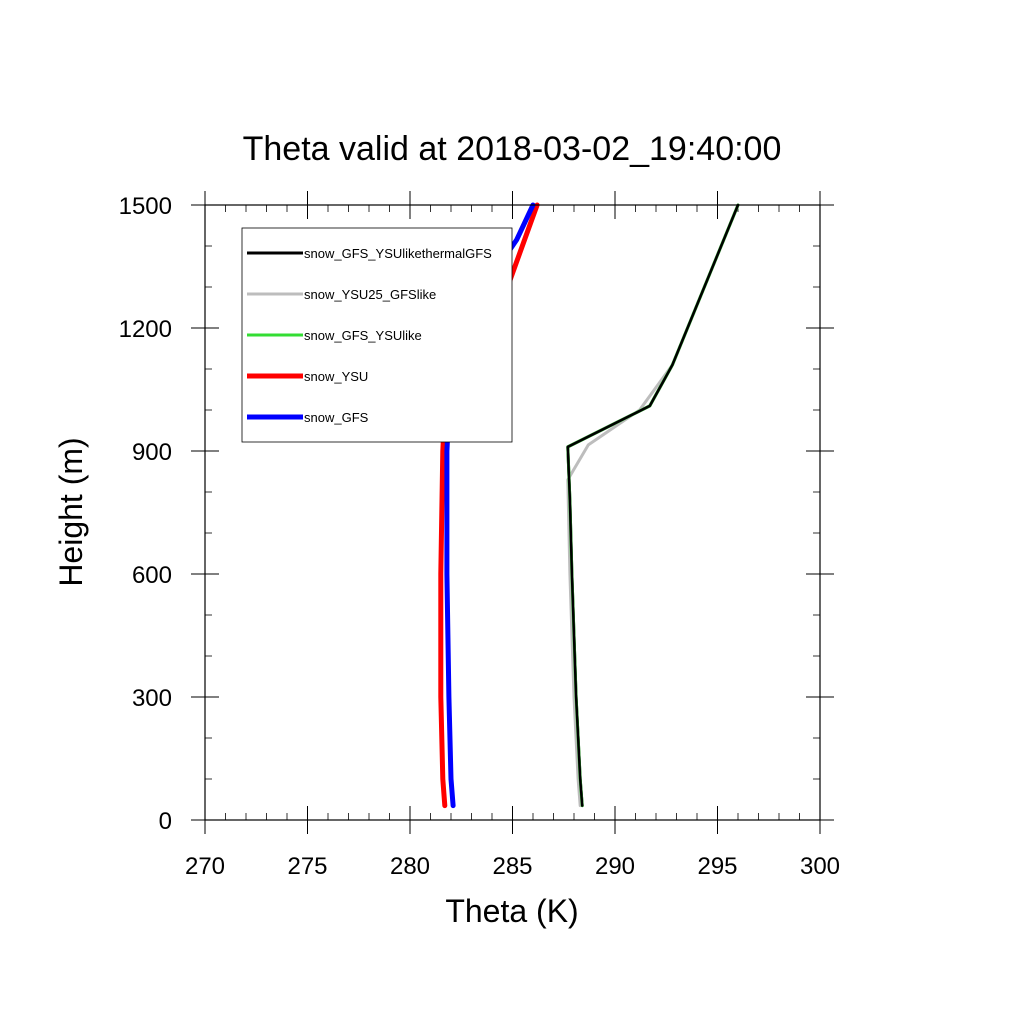  I want to click on series-line-snow_YSU25_GFSlike, so click(653, 505).